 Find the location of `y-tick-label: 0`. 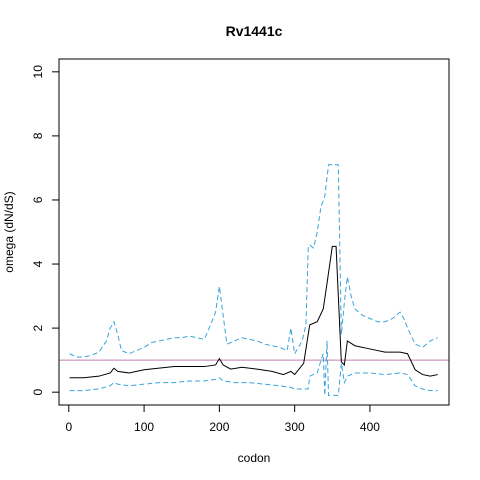

y-tick-label: 0 is located at coordinates (38, 392).